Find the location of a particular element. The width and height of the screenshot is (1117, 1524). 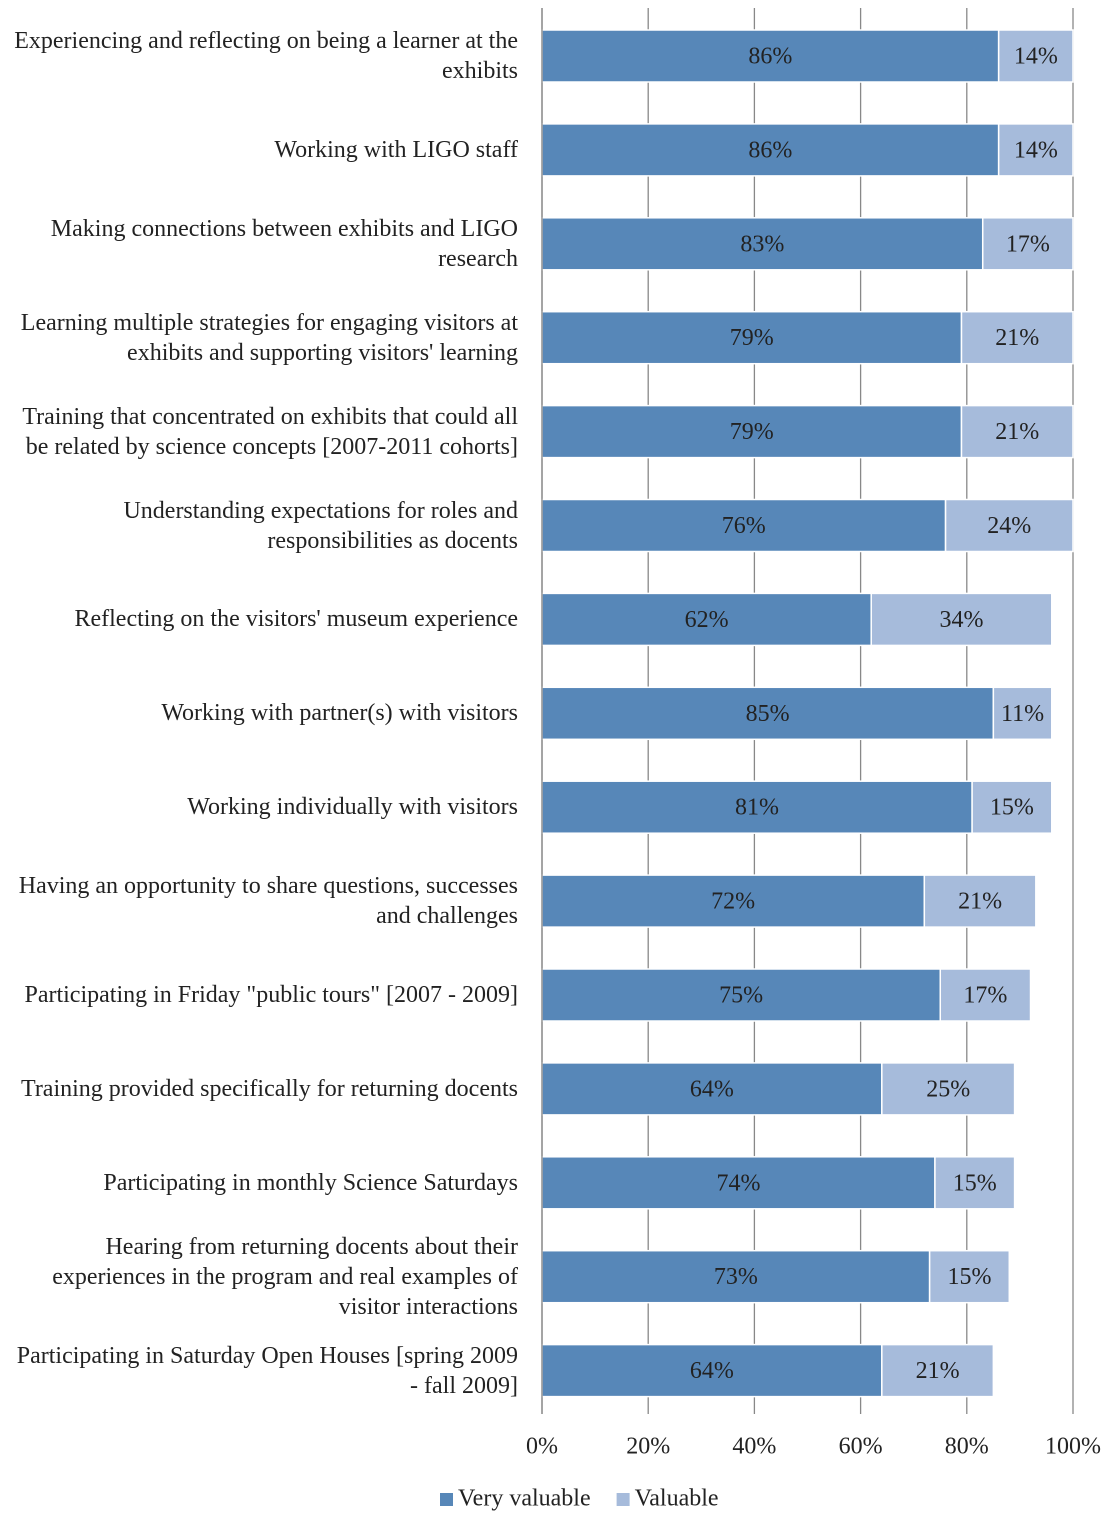

value-label: 85% is located at coordinates (768, 714).